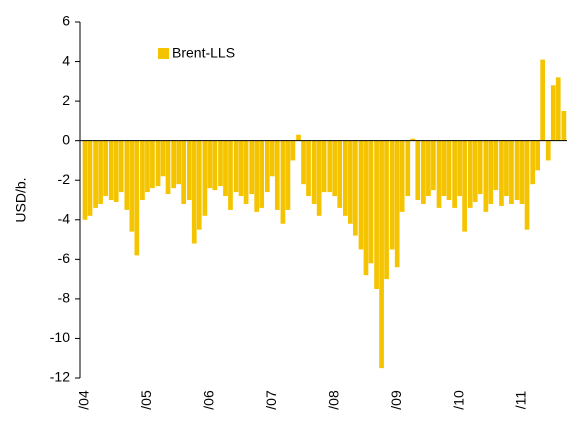  Describe the element at coordinates (21, 199) in the screenshot. I see `y-axis-label: USD/b.` at that location.